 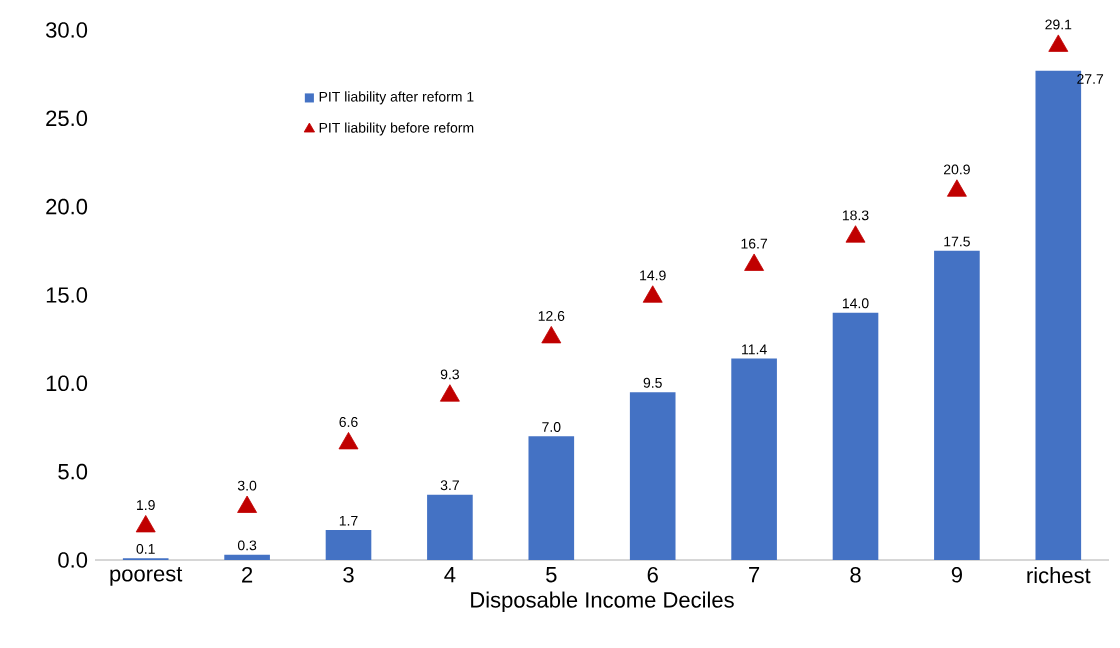 I want to click on data-label: 7.0, so click(x=551, y=427).